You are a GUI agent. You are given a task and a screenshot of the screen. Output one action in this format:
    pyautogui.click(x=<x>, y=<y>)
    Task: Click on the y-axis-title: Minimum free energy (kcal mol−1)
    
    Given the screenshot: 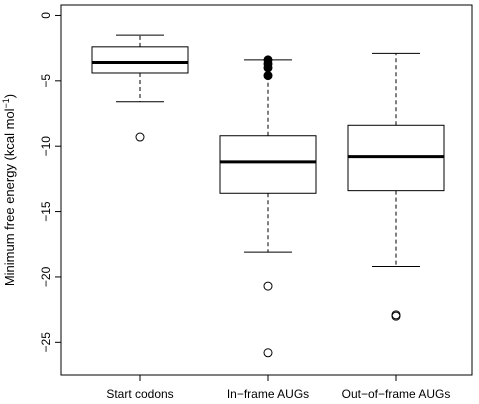 What is the action you would take?
    pyautogui.click(x=9, y=190)
    